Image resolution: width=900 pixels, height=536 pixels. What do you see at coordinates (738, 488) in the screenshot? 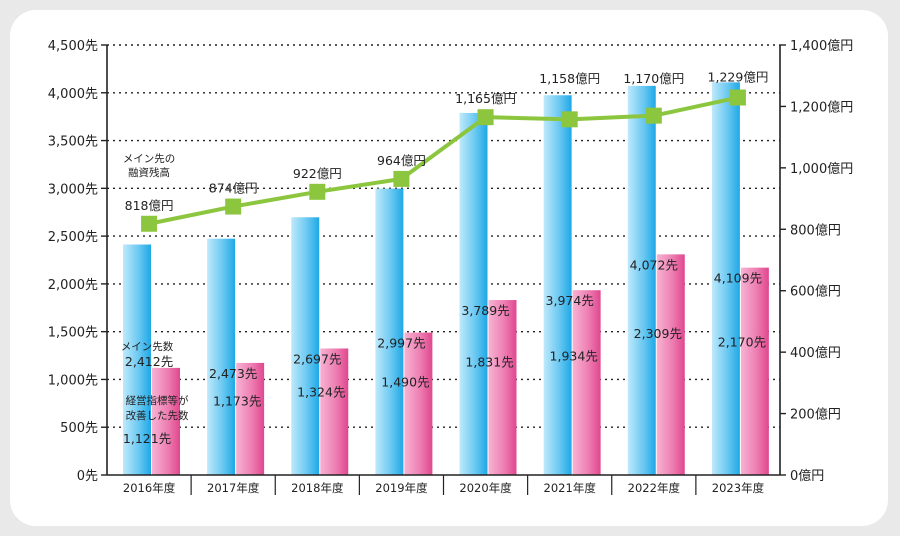
I see `category-label: 2023年度` at bounding box center [738, 488].